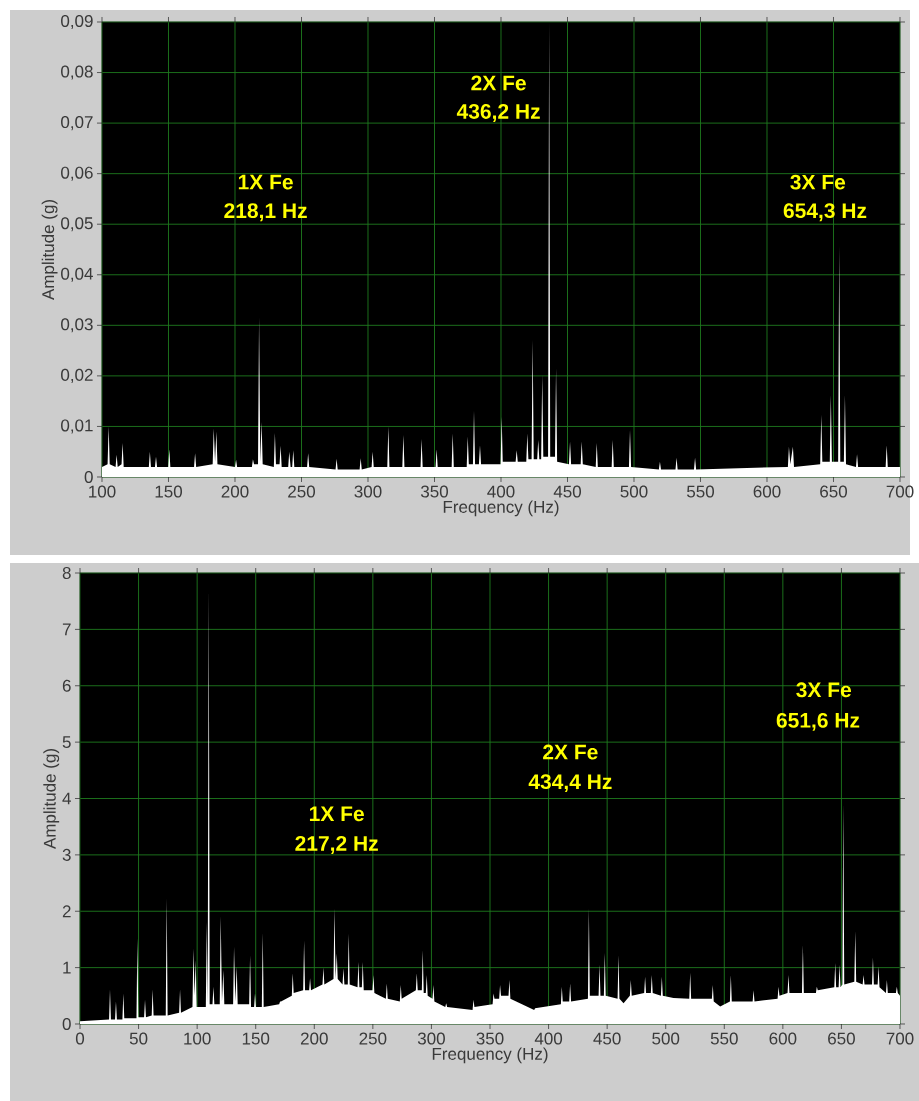 The height and width of the screenshot is (1101, 919). Describe the element at coordinates (77, 224) in the screenshot. I see `y-tick-label: 0,05` at that location.